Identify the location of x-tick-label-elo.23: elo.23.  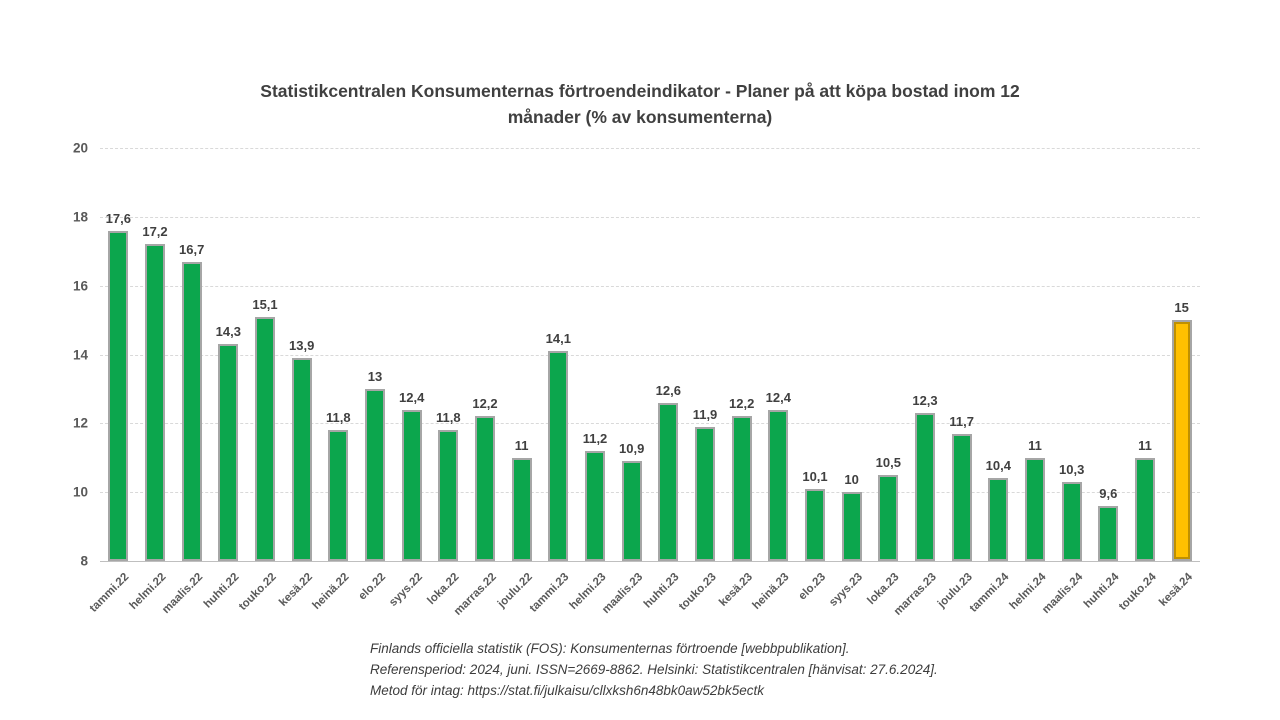
(812, 587).